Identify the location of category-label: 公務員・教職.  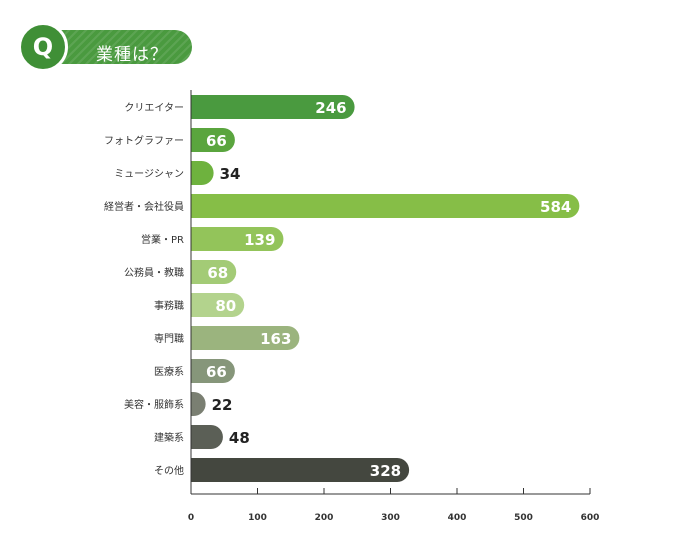
(154, 272).